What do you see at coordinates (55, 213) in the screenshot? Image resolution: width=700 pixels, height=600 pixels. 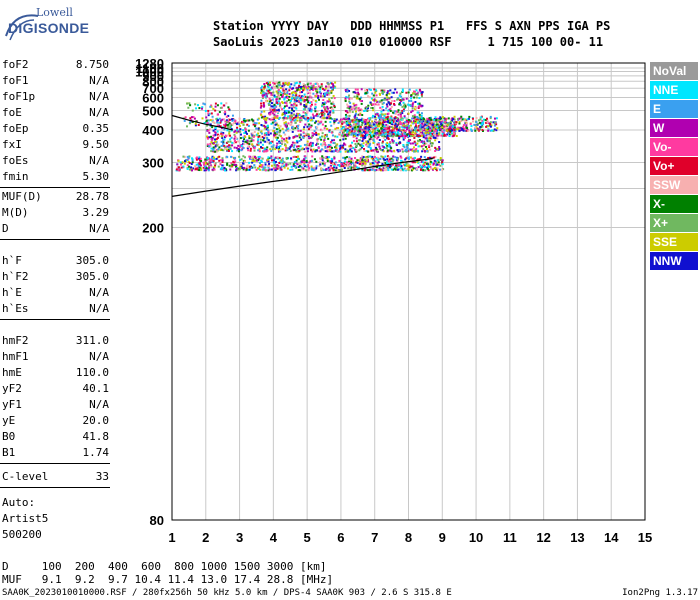 I see `param-row-md: M(D) 3.29` at bounding box center [55, 213].